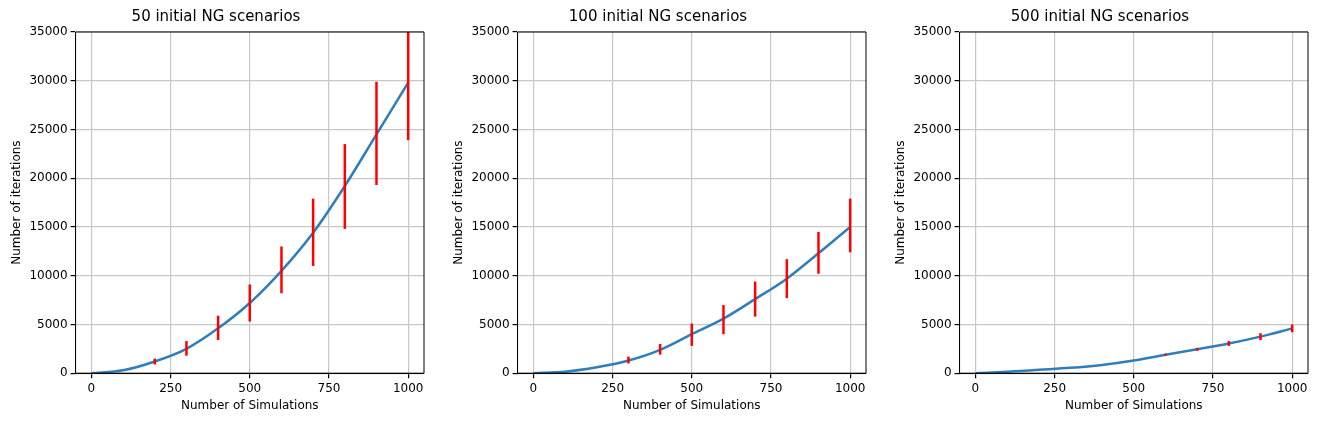  What do you see at coordinates (216, 15) in the screenshot?
I see `chart-title: 50 initial NG scenarios` at bounding box center [216, 15].